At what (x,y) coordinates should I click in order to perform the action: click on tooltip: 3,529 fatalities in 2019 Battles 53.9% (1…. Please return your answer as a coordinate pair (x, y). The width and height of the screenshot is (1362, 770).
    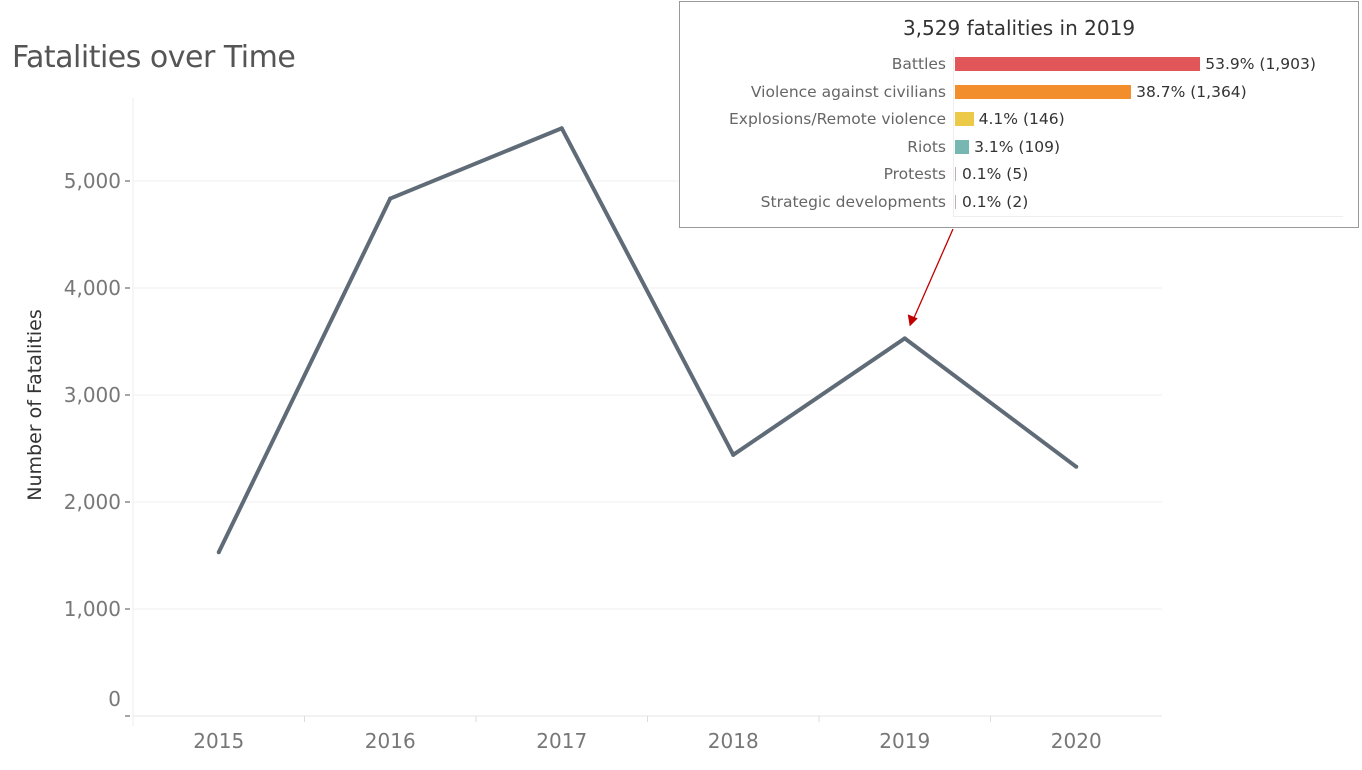
    Looking at the image, I should click on (1019, 114).